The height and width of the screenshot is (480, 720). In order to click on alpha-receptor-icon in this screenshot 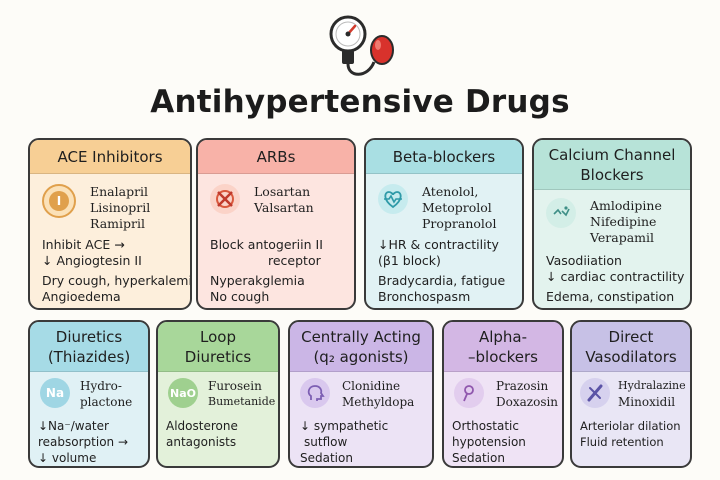, I will do `click(469, 393)`.